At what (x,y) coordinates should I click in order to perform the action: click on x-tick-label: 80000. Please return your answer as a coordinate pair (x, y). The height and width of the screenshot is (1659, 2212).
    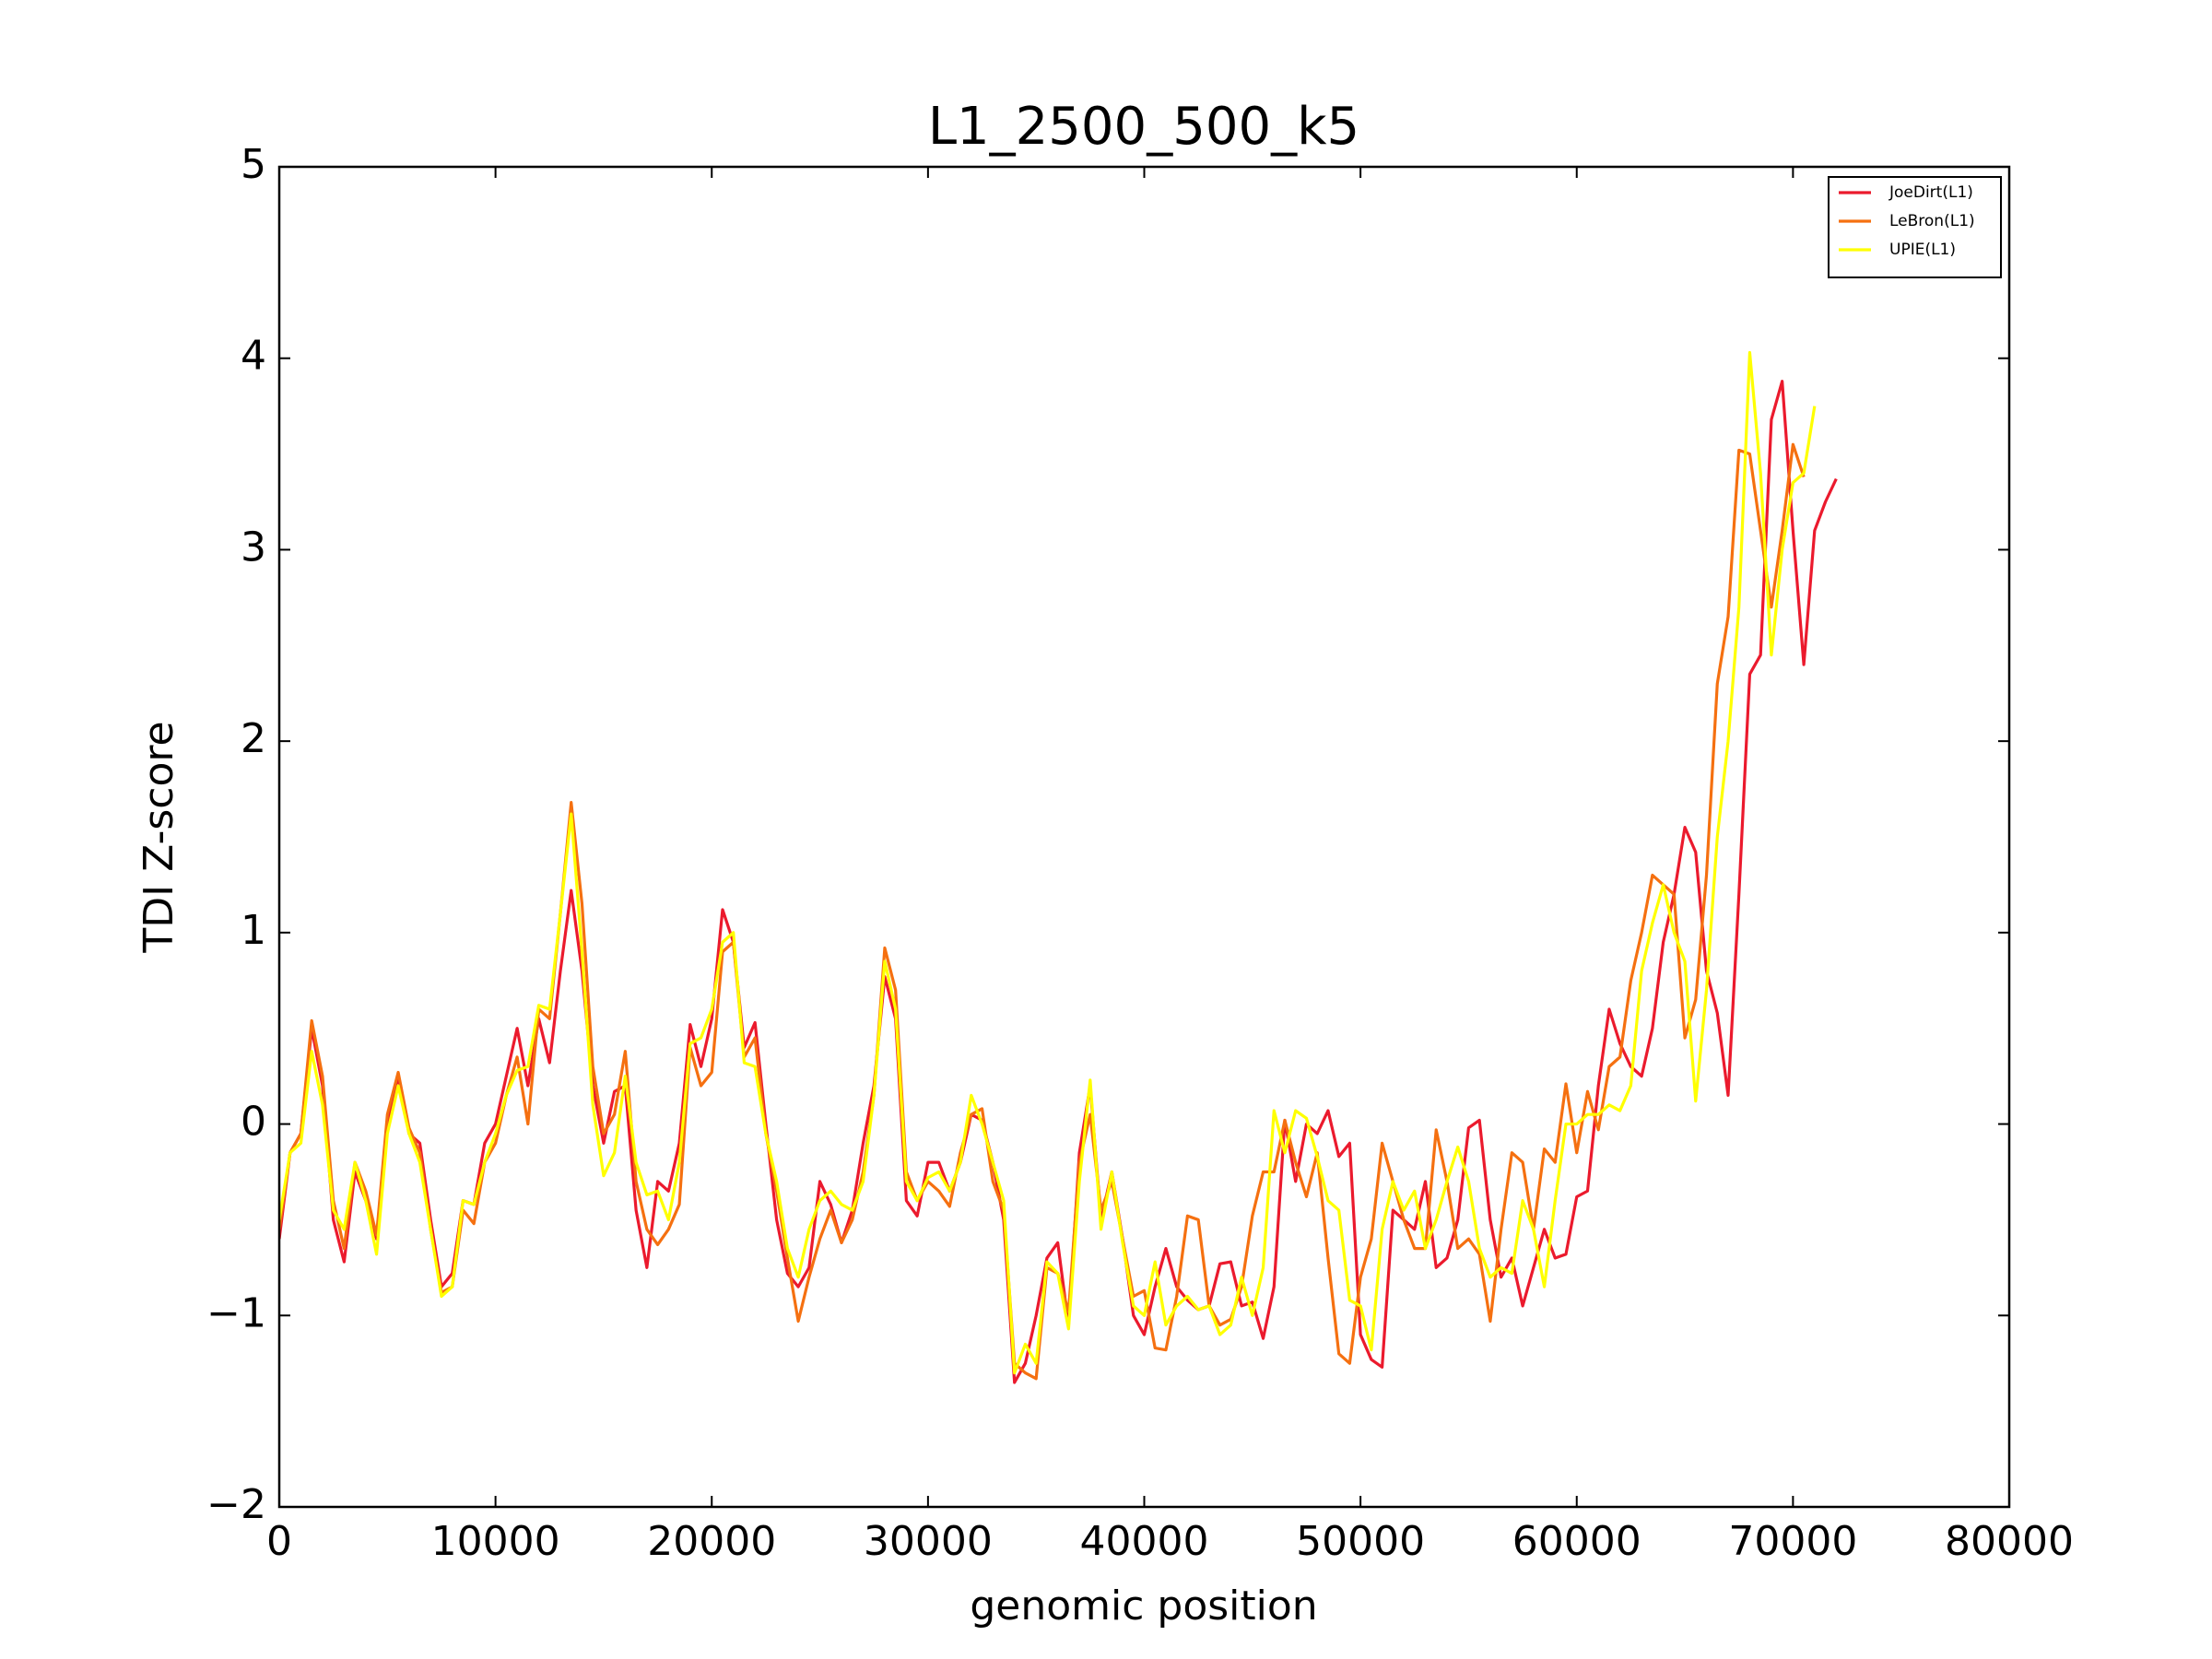
    Looking at the image, I should click on (2009, 1541).